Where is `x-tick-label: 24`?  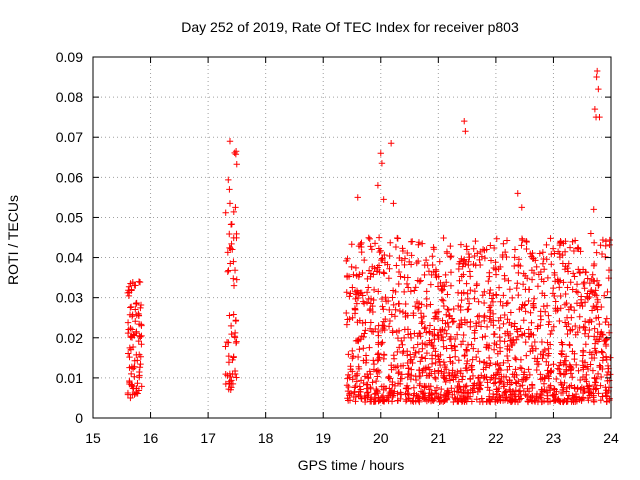 x-tick-label: 24 is located at coordinates (611, 438).